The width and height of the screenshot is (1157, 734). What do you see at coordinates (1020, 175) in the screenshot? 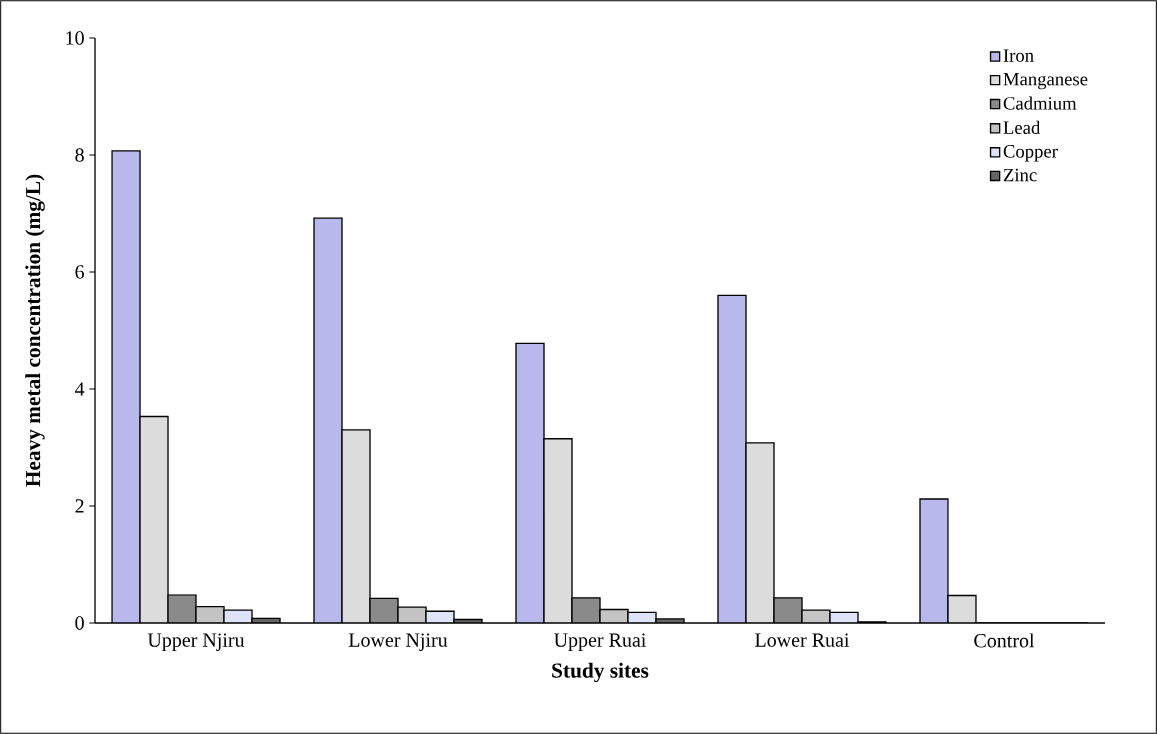
I see `legend-label: Zinc` at bounding box center [1020, 175].